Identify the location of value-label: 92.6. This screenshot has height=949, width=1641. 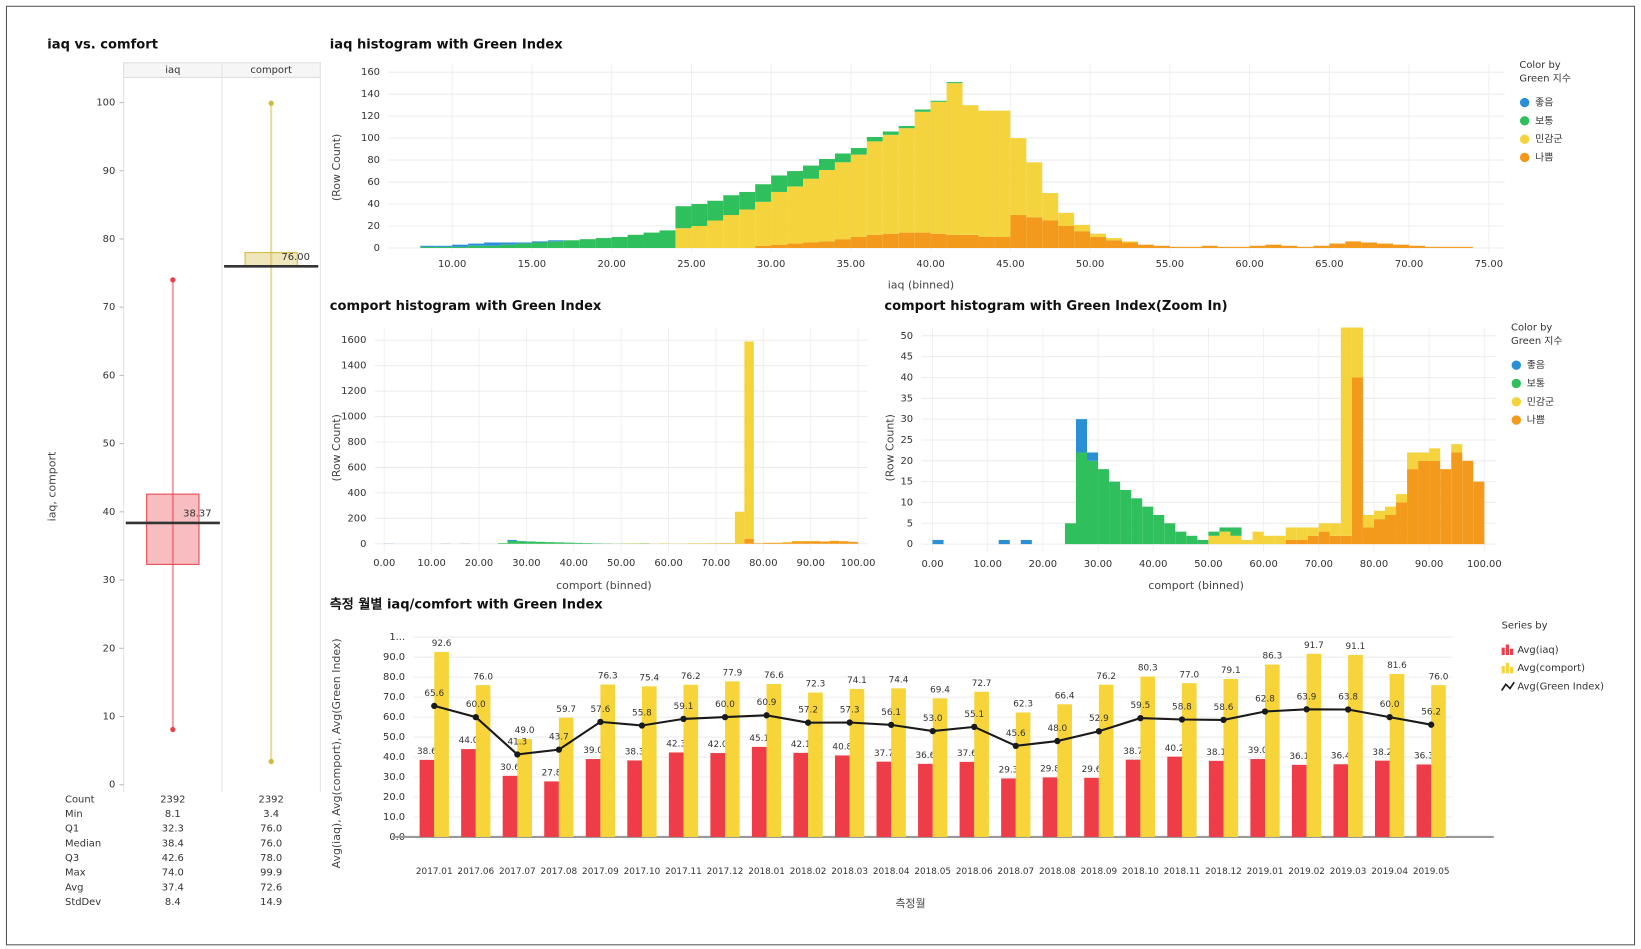
(442, 644).